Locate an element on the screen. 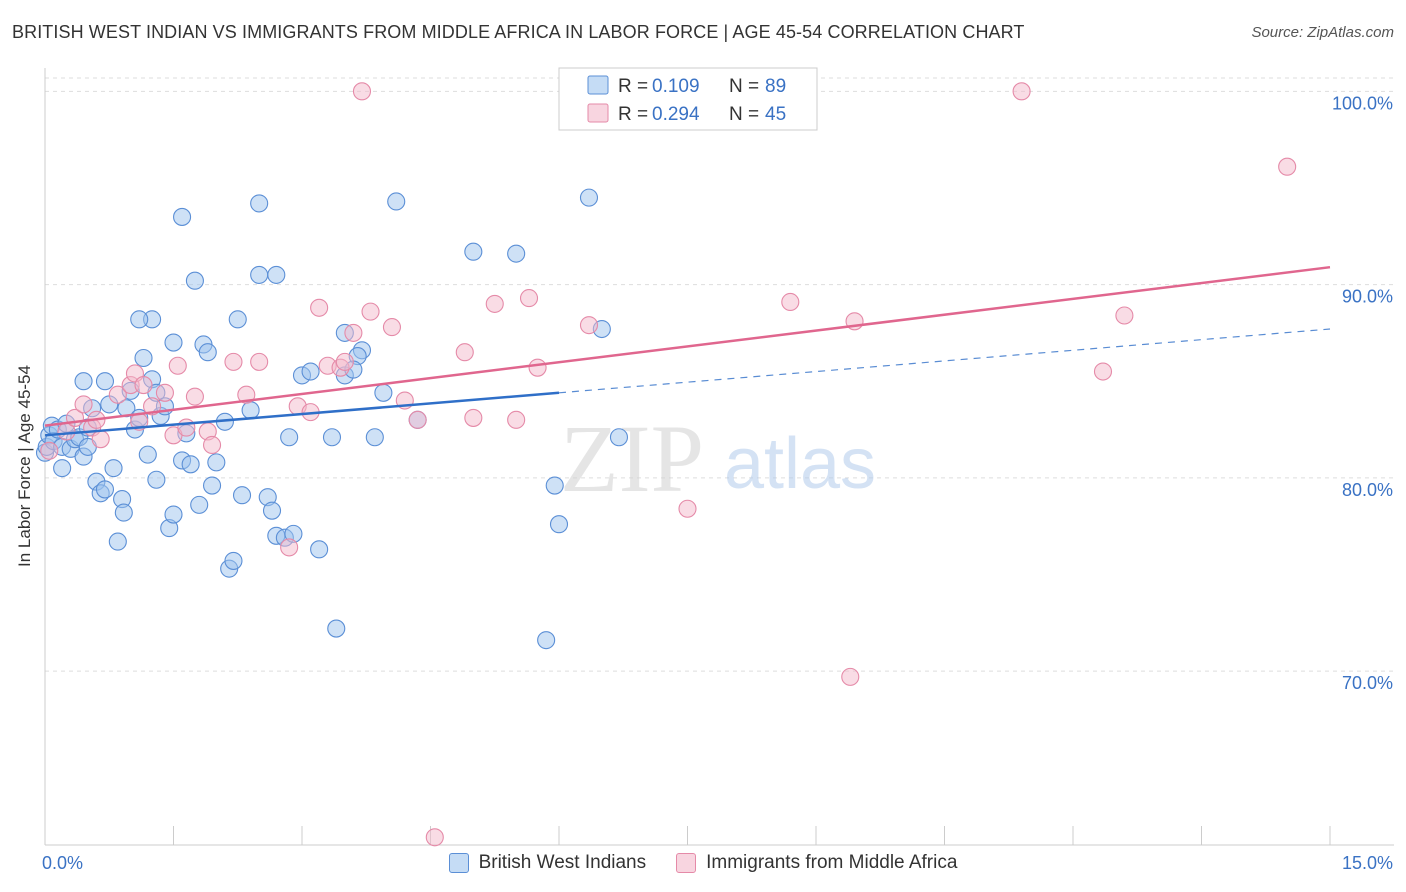 Image resolution: width=1406 pixels, height=892 pixels. legend-swatch-immigrants-middle-africa is located at coordinates (686, 863).